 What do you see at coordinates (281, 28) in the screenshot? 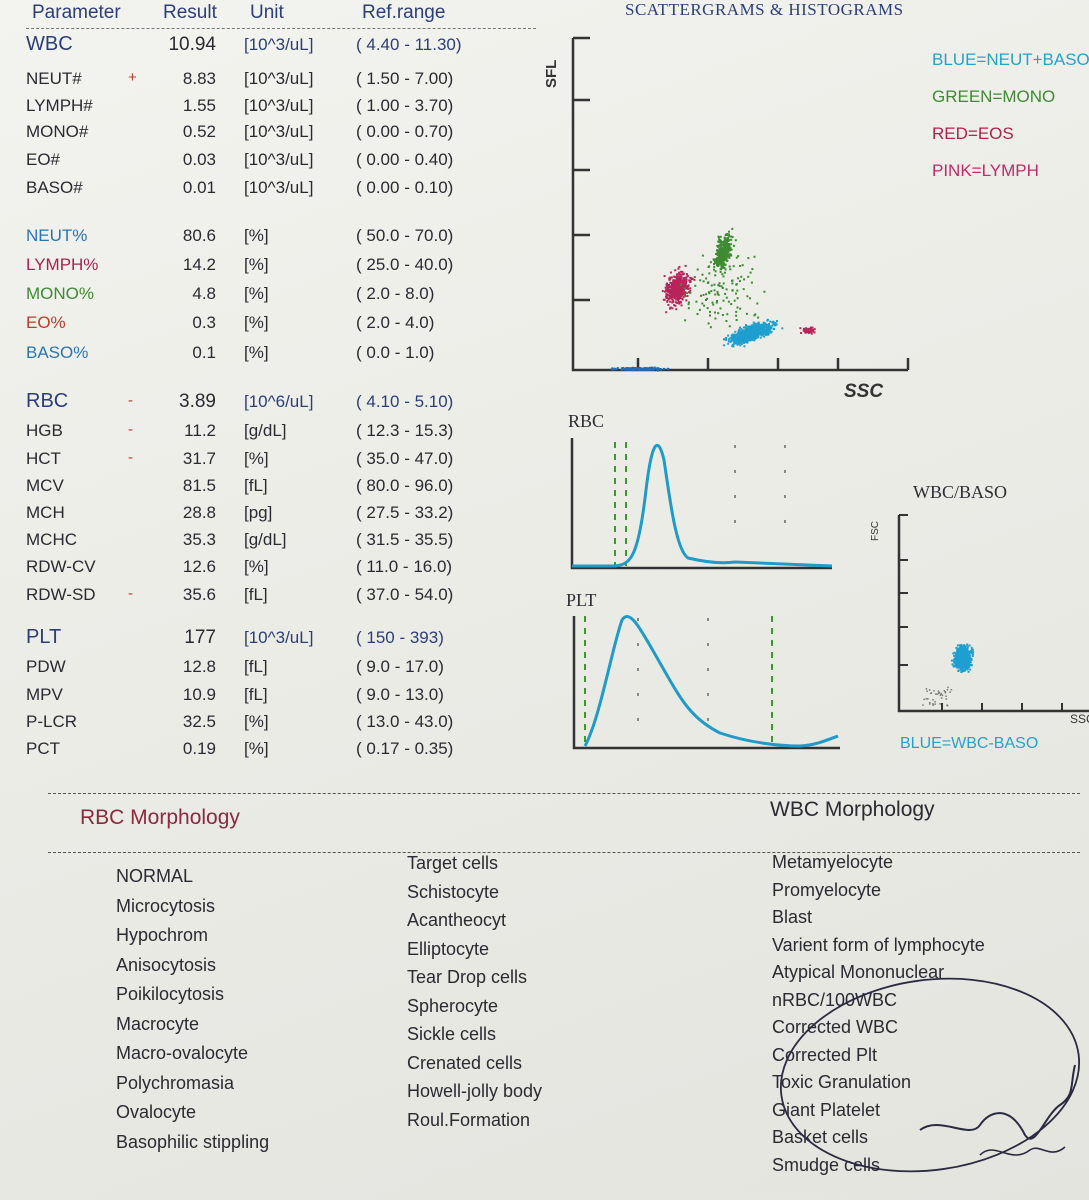
I see `header-divider` at bounding box center [281, 28].